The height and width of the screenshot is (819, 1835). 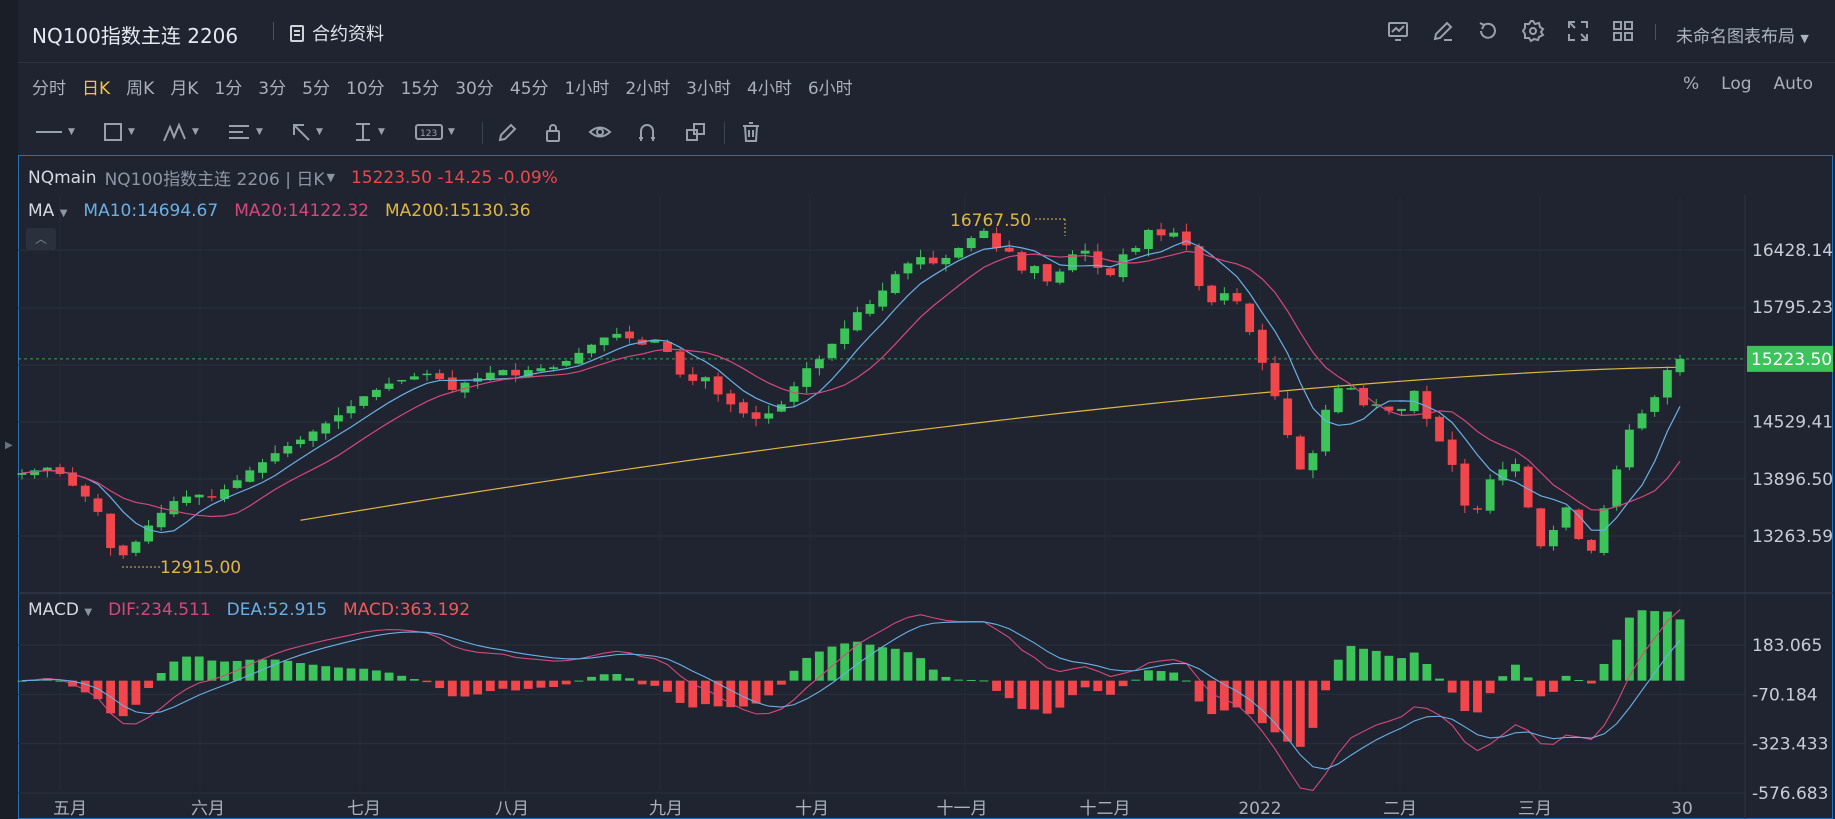 I want to click on number-tool: 123 ▼, so click(x=434, y=132).